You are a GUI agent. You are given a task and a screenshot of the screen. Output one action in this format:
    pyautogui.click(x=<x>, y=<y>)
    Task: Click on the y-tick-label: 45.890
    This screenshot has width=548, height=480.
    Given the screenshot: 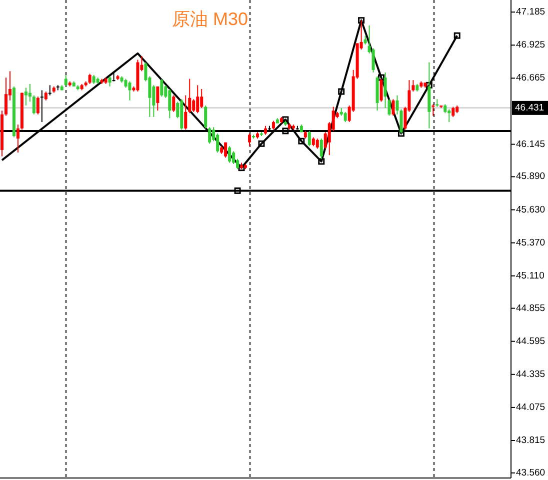 What is the action you would take?
    pyautogui.click(x=531, y=176)
    